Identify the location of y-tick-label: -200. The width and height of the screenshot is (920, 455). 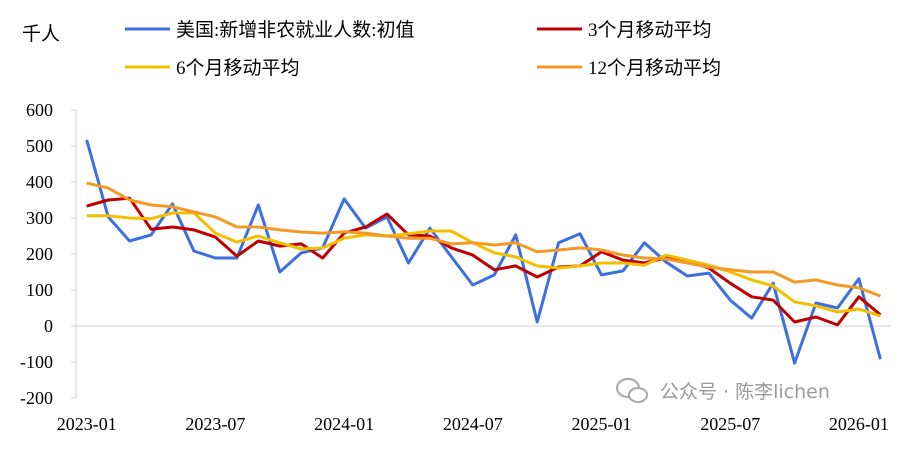
(36, 398).